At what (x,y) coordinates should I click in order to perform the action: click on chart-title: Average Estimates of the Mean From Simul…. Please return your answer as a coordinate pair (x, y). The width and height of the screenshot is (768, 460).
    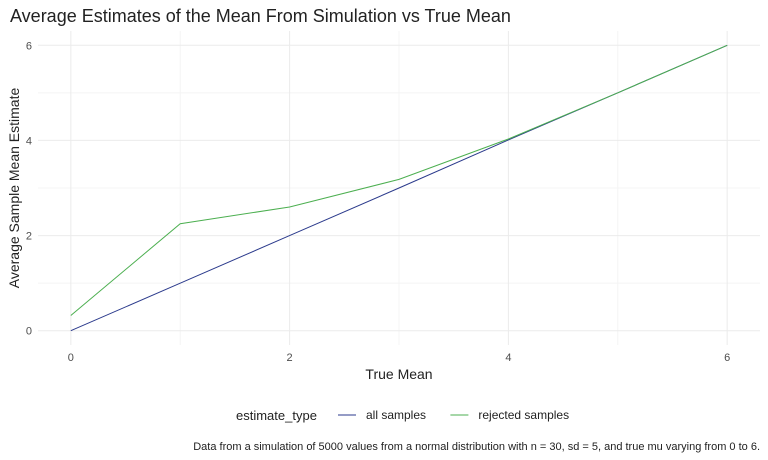
    Looking at the image, I should click on (260, 16).